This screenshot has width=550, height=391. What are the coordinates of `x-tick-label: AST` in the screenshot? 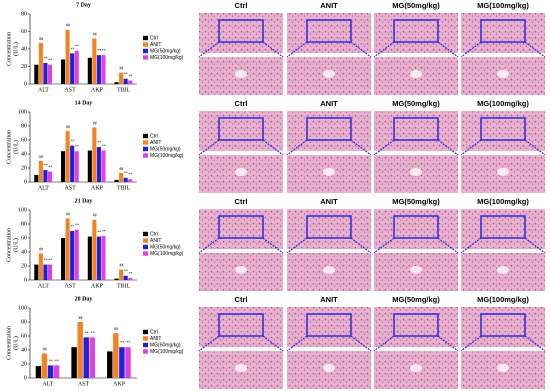 It's located at (70, 286).